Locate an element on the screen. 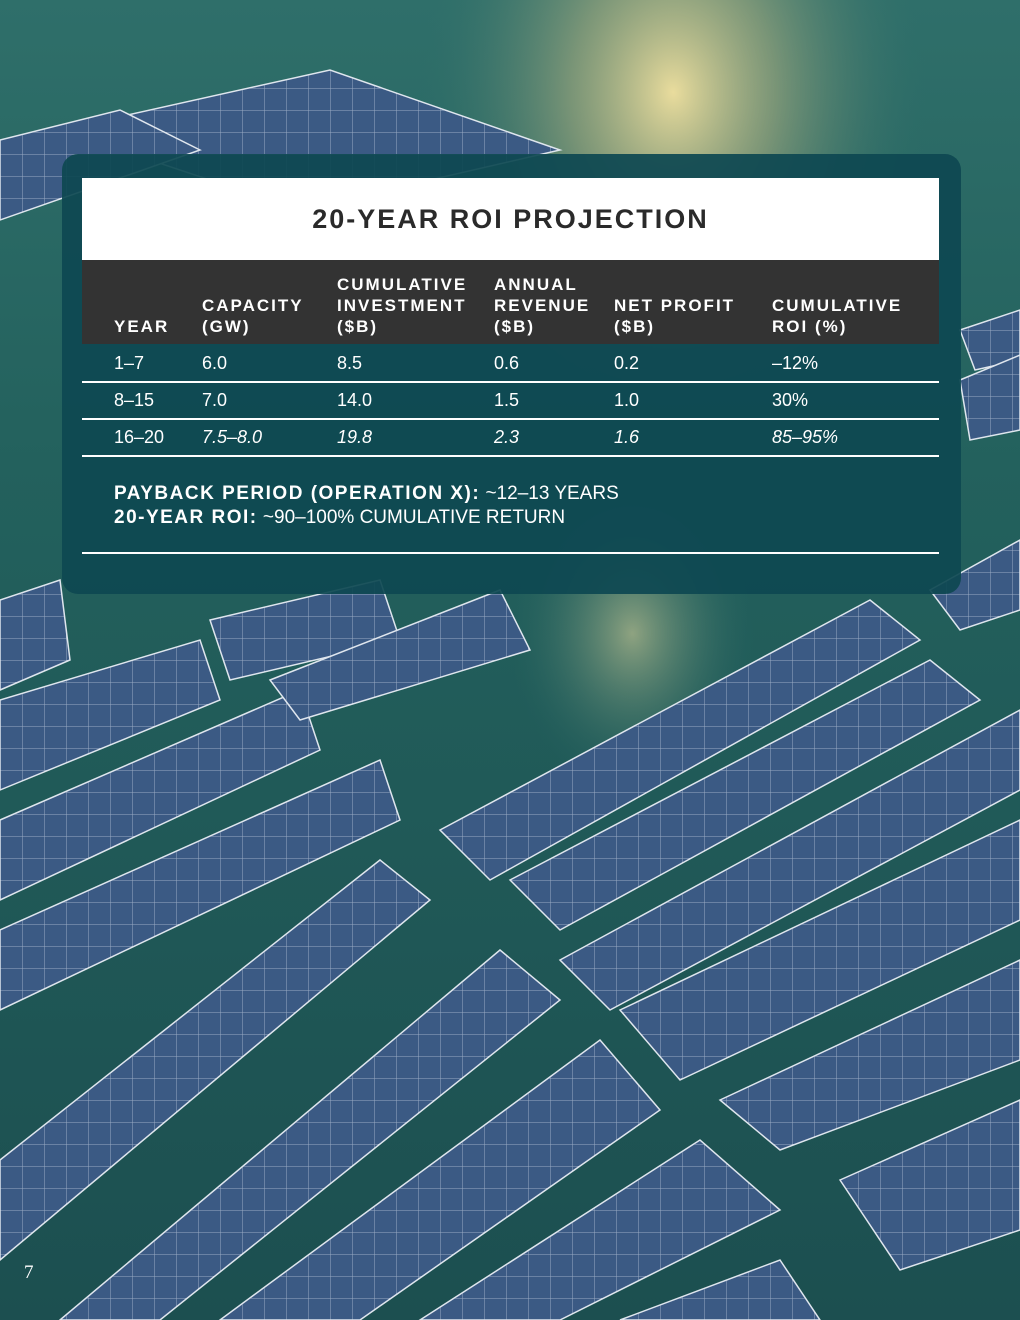  payback-label: PAYBACK PERIOD (OPERATION X): is located at coordinates (297, 493).